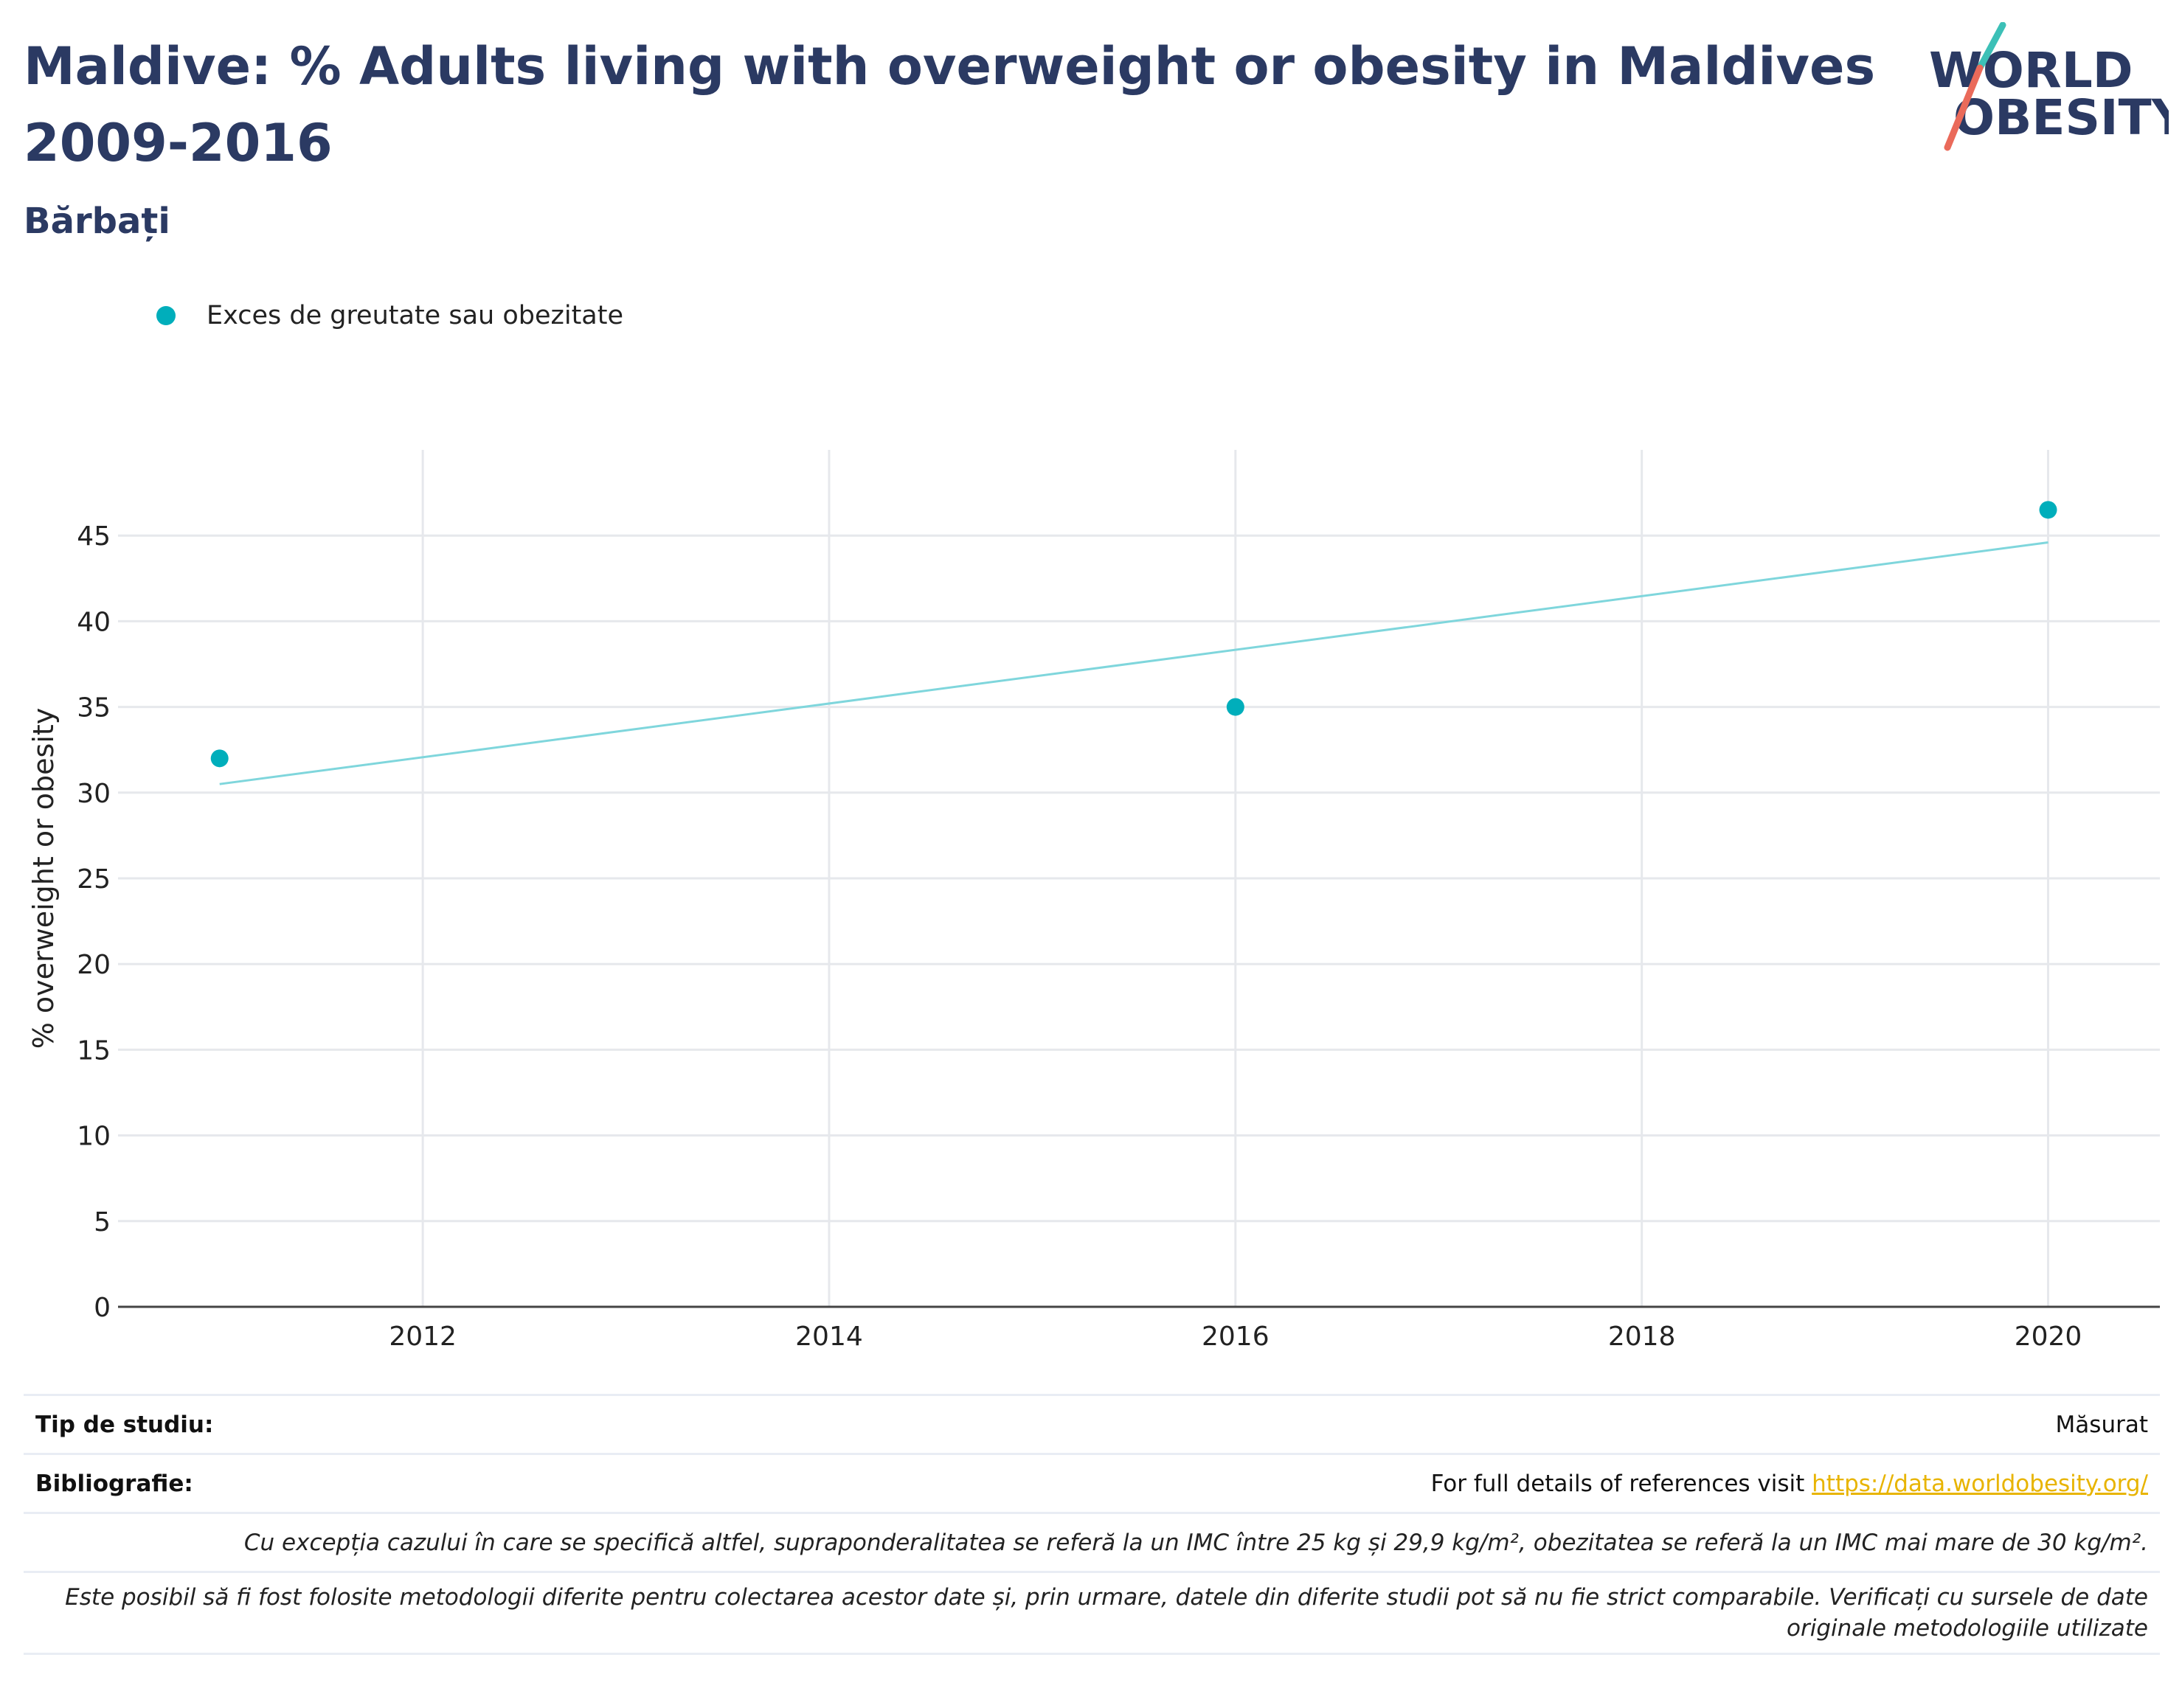  I want to click on bibliography-text: For full details of references visit, so click(1621, 1483).